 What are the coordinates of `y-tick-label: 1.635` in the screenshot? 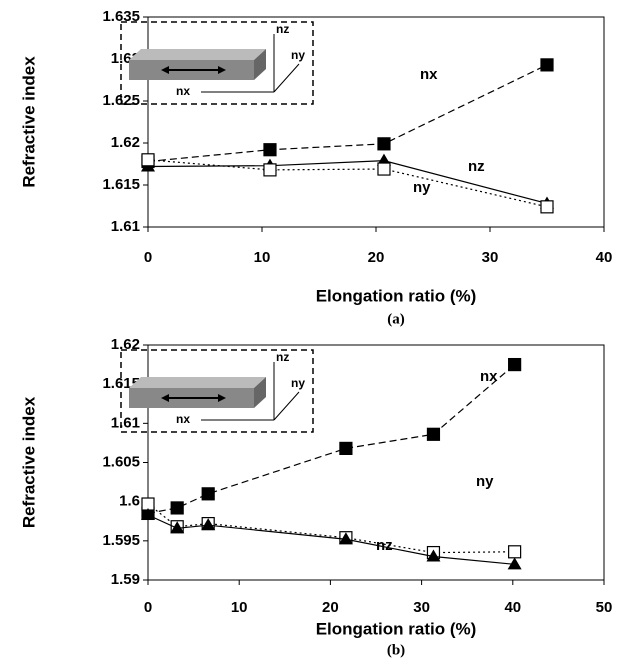 It's located at (121, 16).